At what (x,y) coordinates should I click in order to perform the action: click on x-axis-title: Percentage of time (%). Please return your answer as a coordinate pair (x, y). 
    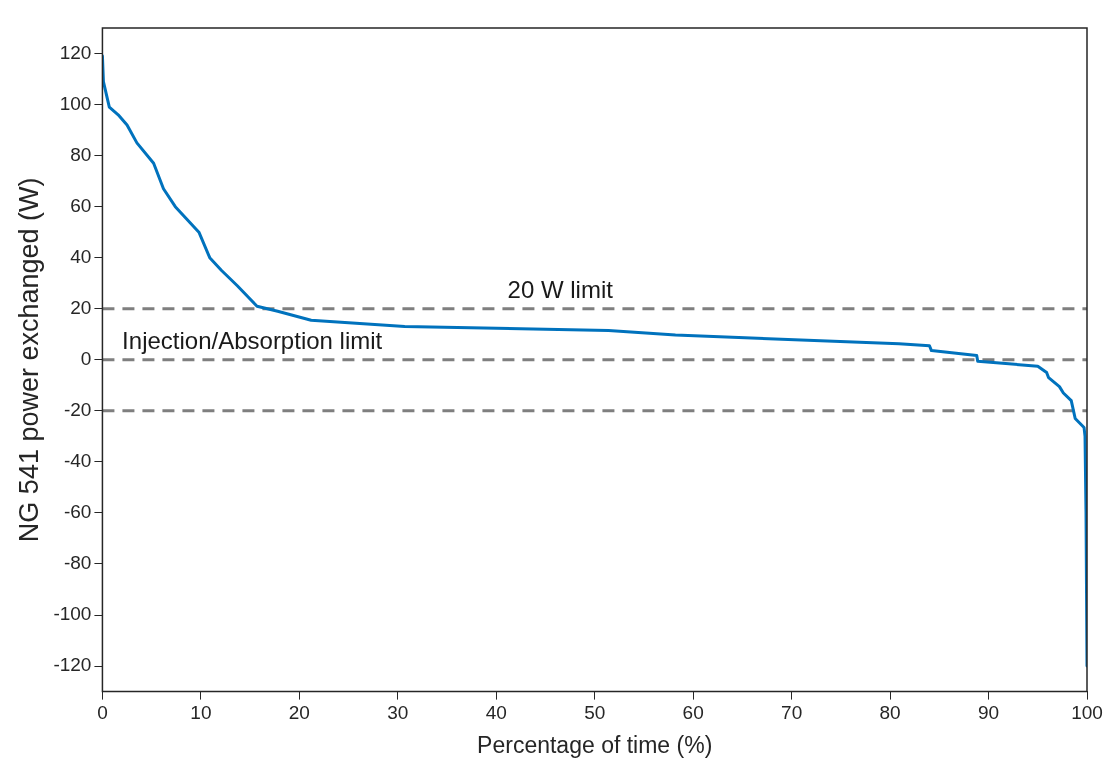
    Looking at the image, I should click on (595, 744).